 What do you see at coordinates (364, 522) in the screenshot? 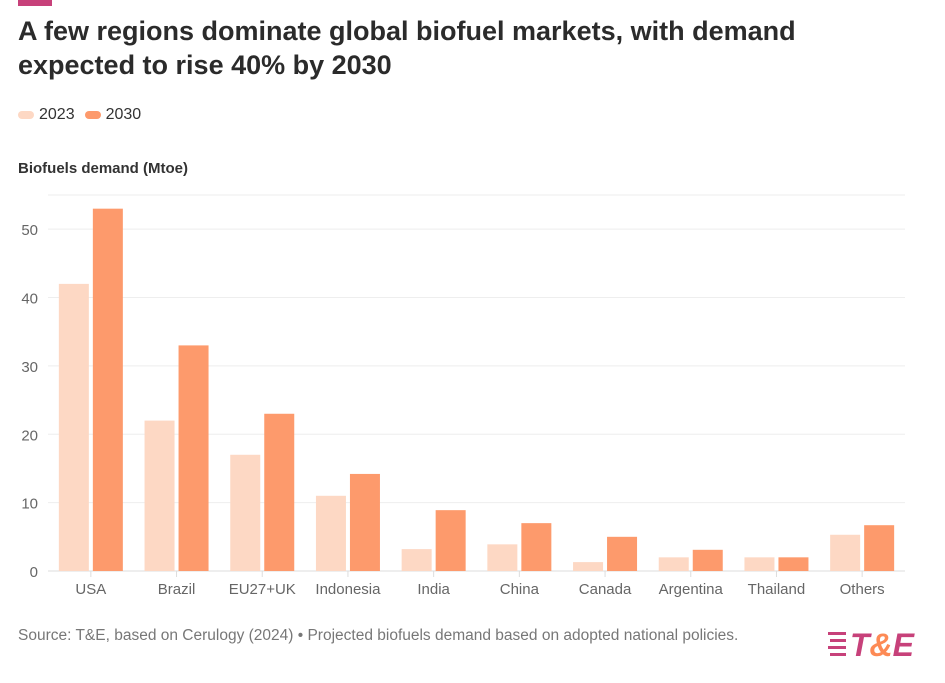
I see `bar-2030-Indonesia` at bounding box center [364, 522].